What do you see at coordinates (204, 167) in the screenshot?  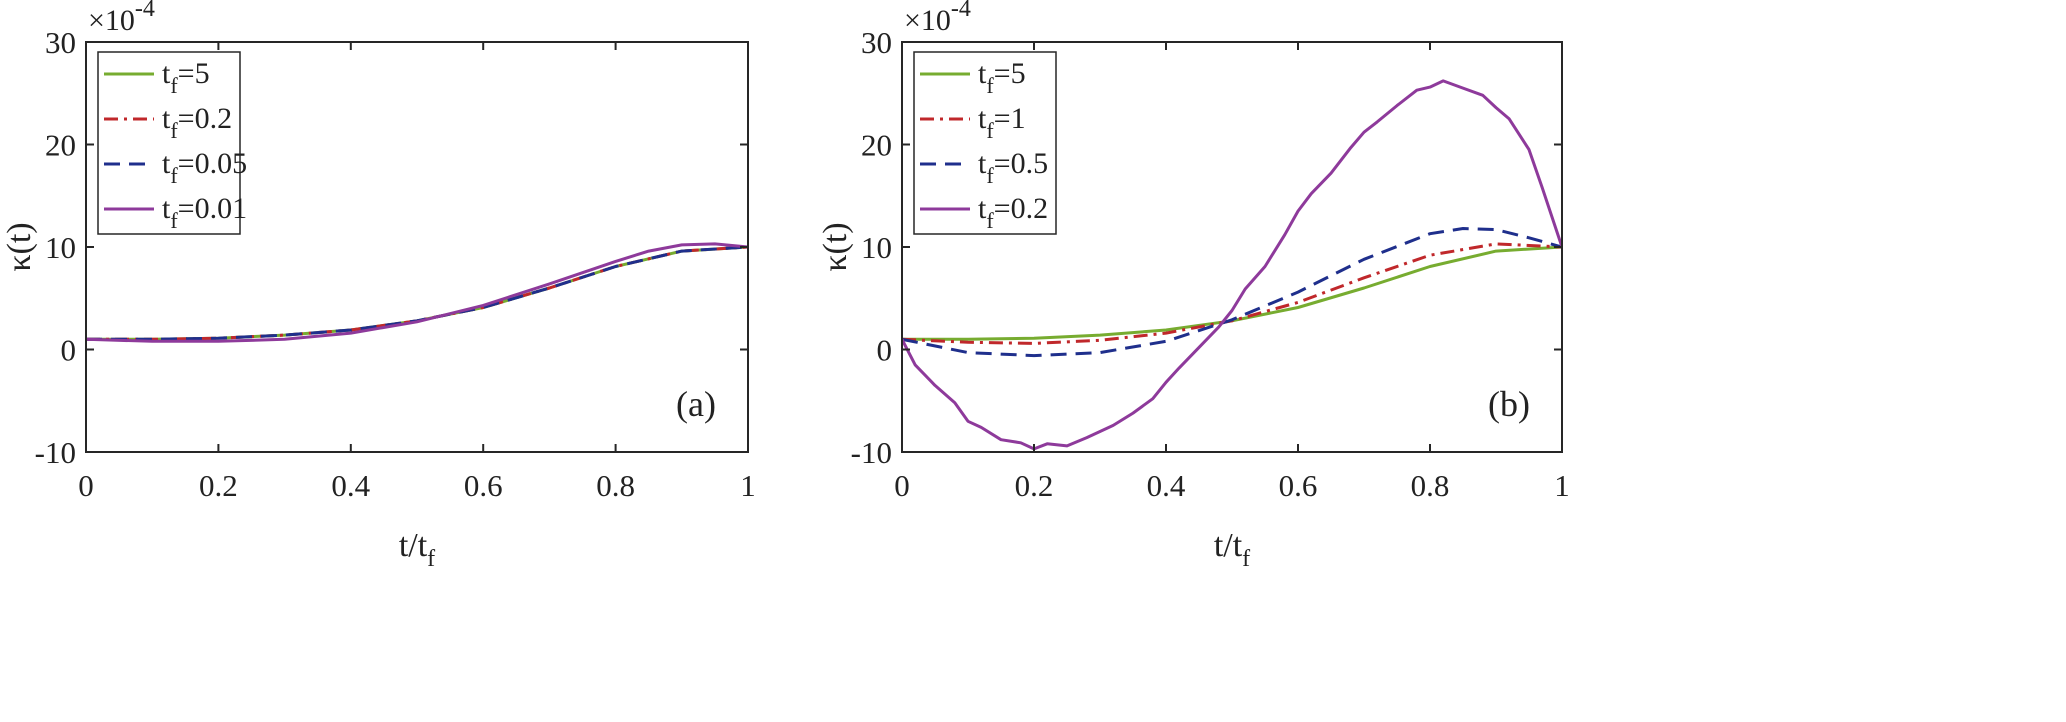 I see `legend-label: tf=0.05` at bounding box center [204, 167].